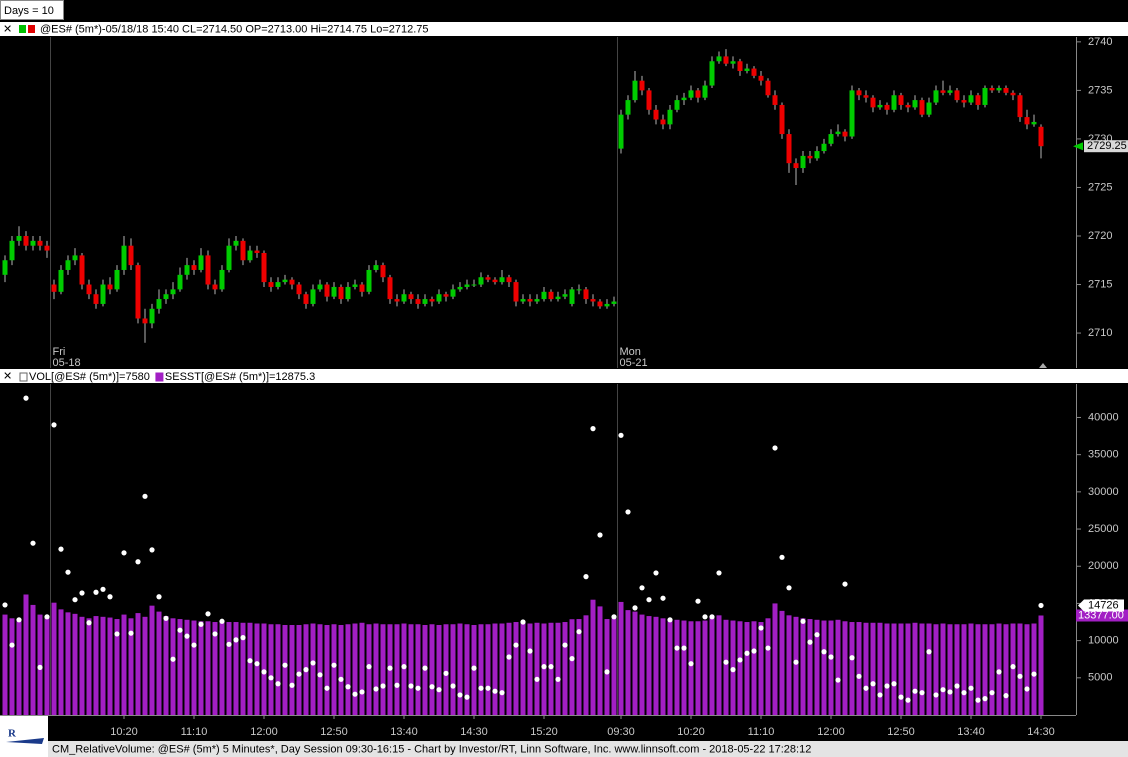  I want to click on volume-header, so click(564, 376).